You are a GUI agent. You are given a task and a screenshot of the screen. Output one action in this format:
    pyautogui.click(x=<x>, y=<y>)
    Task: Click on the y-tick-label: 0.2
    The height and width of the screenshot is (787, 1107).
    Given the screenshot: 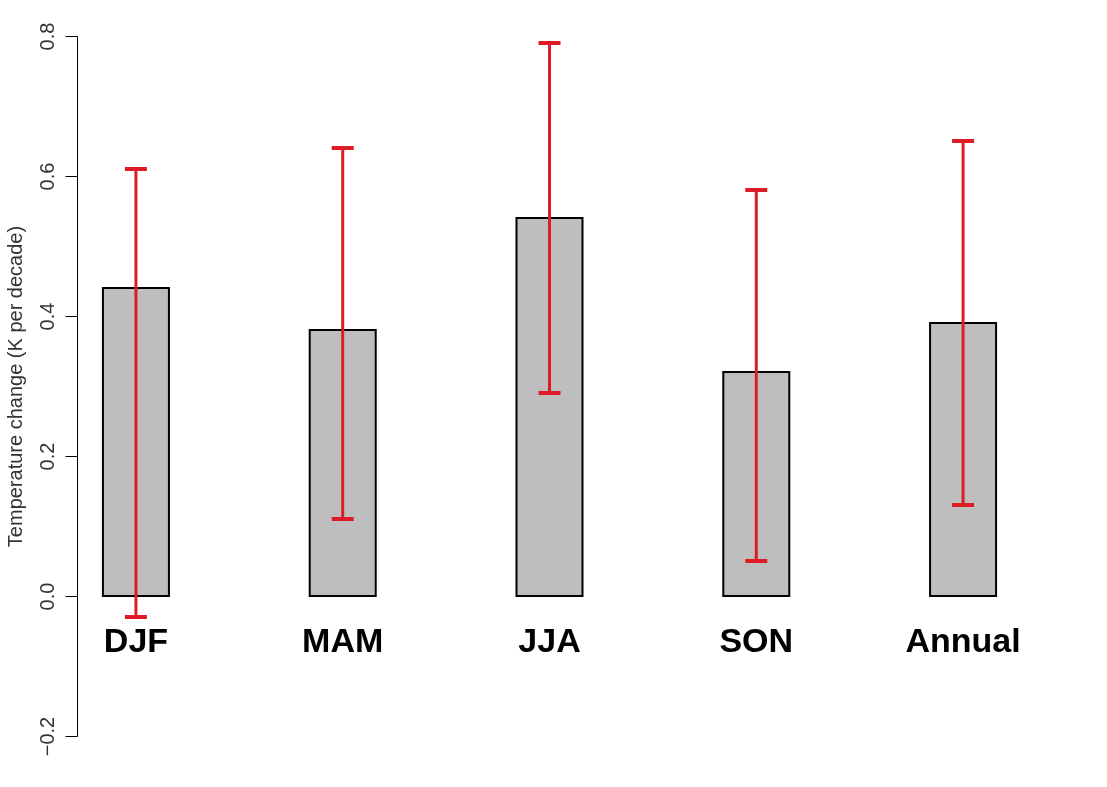 What is the action you would take?
    pyautogui.click(x=46, y=456)
    